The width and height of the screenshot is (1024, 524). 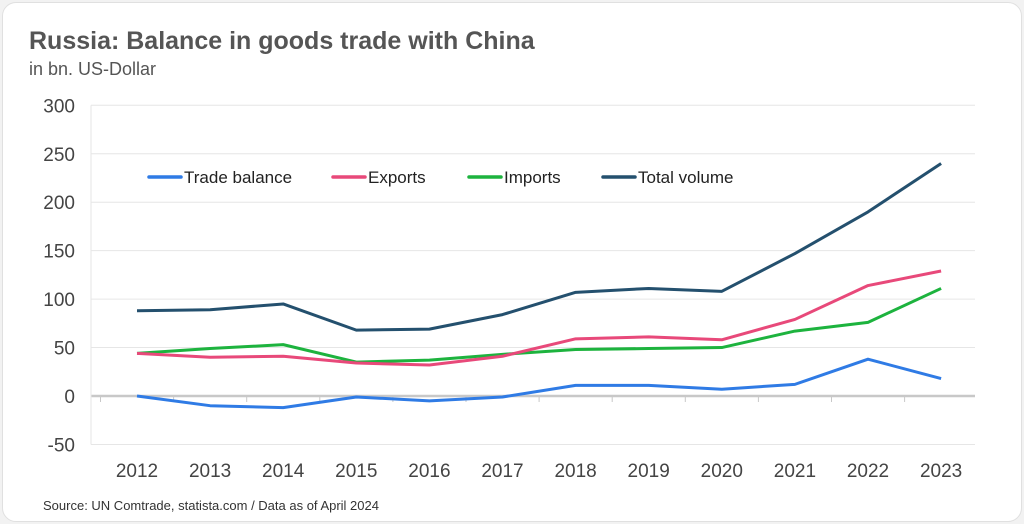 What do you see at coordinates (238, 177) in the screenshot?
I see `legend-label: Trade balance` at bounding box center [238, 177].